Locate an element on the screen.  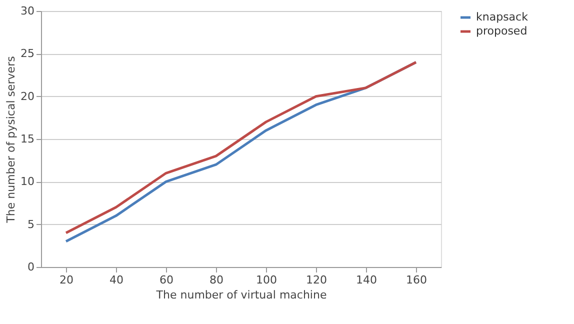
y-tick-label: 25 is located at coordinates (27, 53).